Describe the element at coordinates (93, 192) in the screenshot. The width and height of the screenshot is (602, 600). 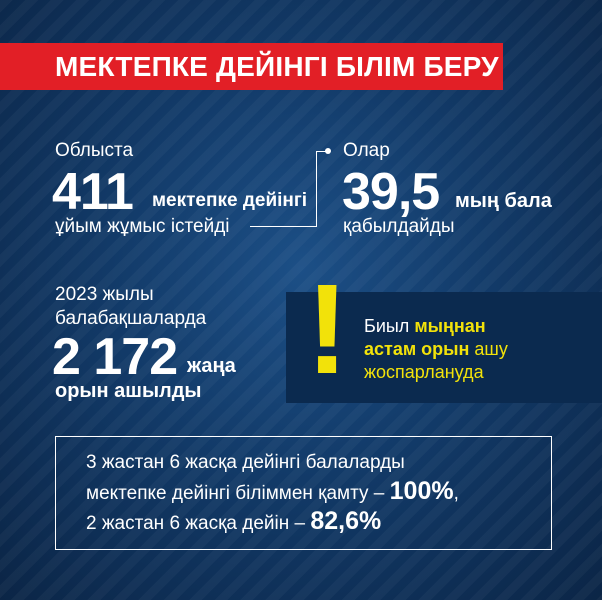
I see `stat1-number: 411` at that location.